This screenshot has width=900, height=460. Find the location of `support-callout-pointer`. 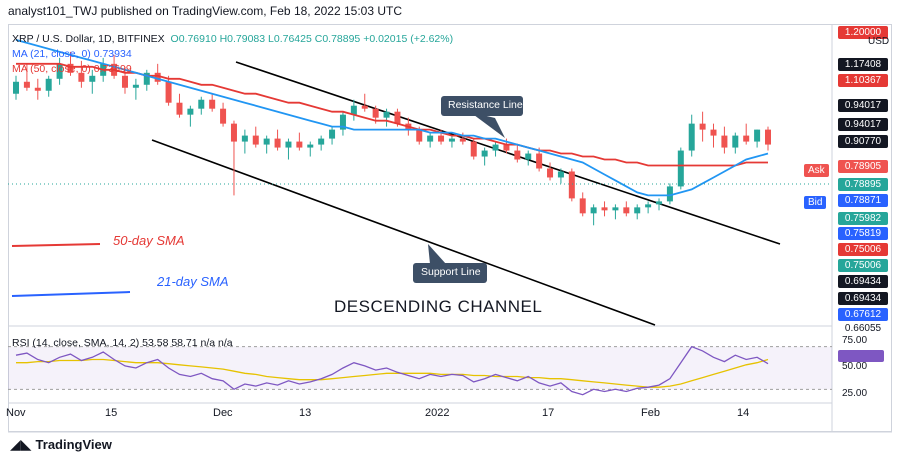

support-callout-pointer is located at coordinates (437, 254).